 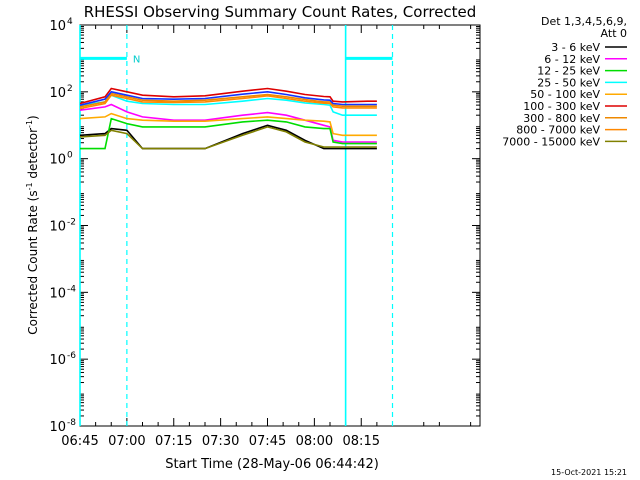 What do you see at coordinates (551, 141) in the screenshot?
I see `legend-entry-label: 7000 - 15000 keV` at bounding box center [551, 141].